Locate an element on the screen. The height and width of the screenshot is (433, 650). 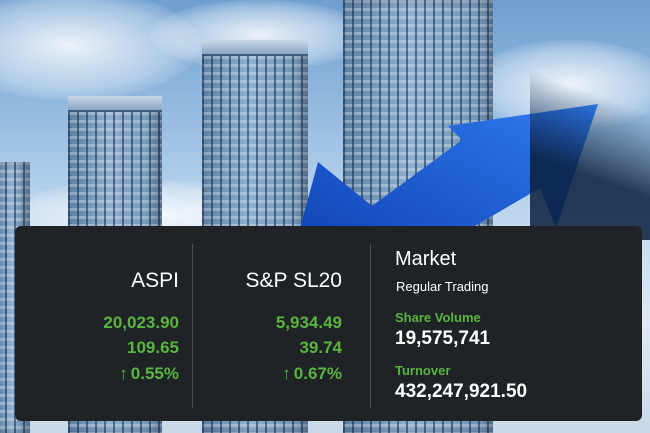
index-name: ASPI is located at coordinates (155, 280).